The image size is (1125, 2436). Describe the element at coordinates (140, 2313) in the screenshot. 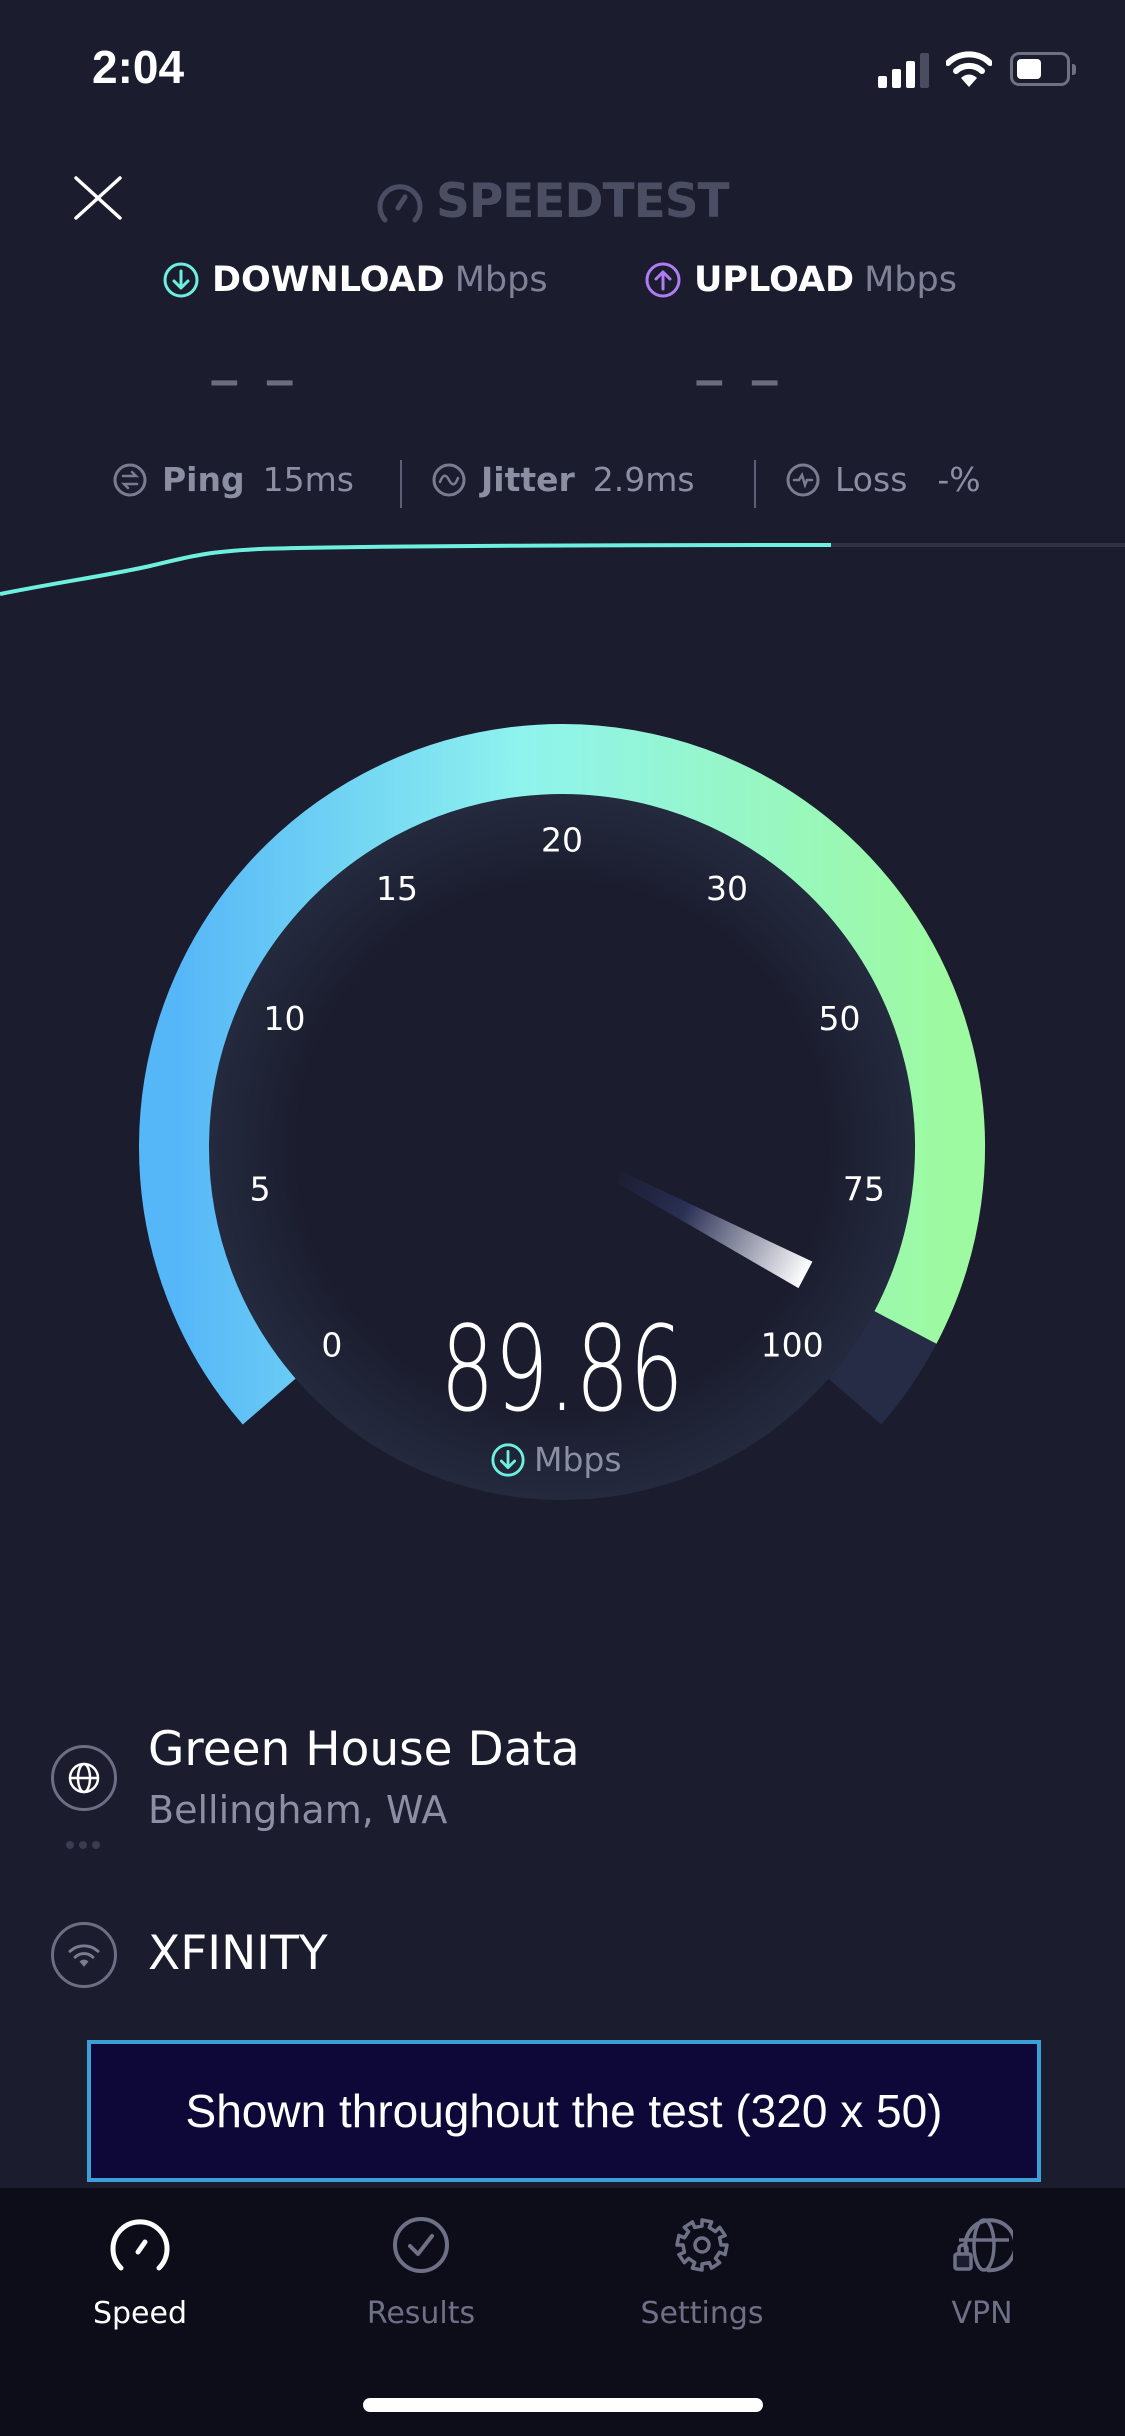

I see `tab-label: Speed` at that location.